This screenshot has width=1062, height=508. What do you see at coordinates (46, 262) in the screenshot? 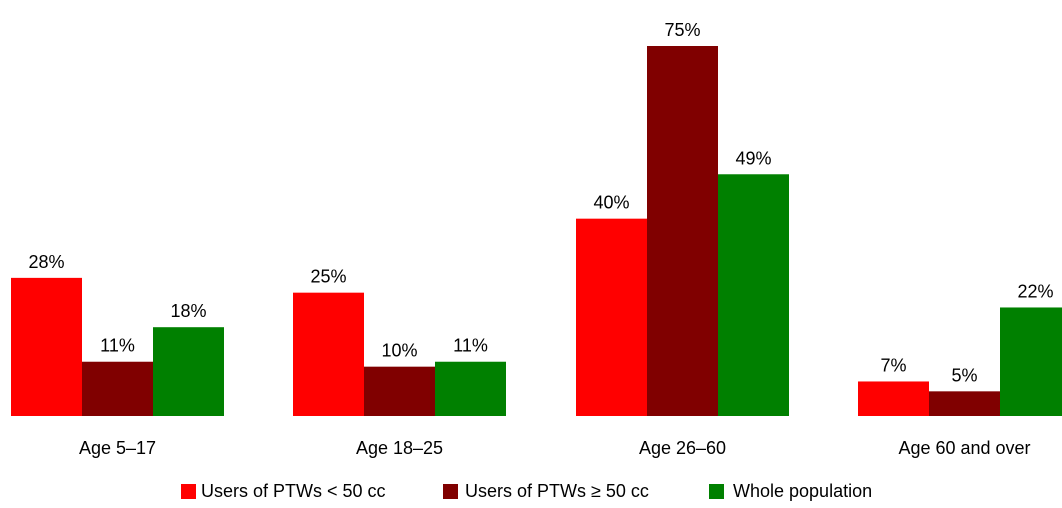
I see `data-label-age-5-17-users-of-ptws-lt-50-cc: 28%` at bounding box center [46, 262].